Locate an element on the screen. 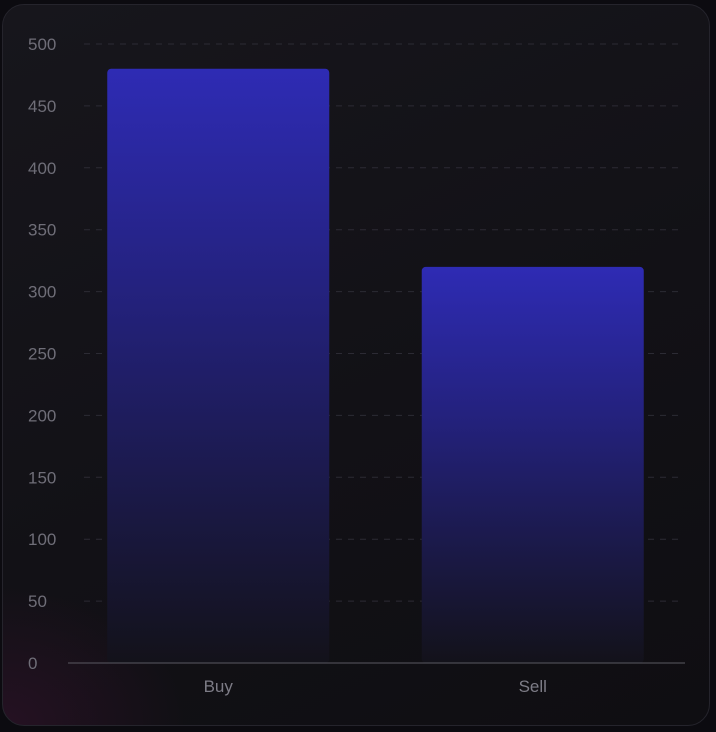 This screenshot has width=716, height=732. y-tick-label: 0 is located at coordinates (32, 663).